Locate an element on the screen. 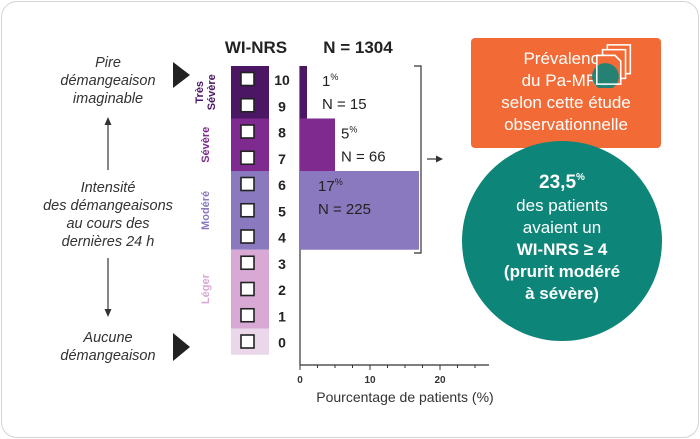 The width and height of the screenshot is (700, 439). bar-n-label: N = 225 is located at coordinates (344, 209).